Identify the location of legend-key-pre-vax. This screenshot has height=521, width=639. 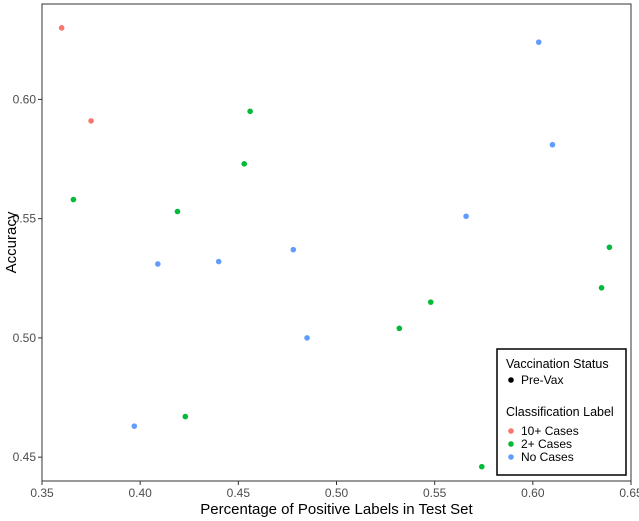
(511, 380).